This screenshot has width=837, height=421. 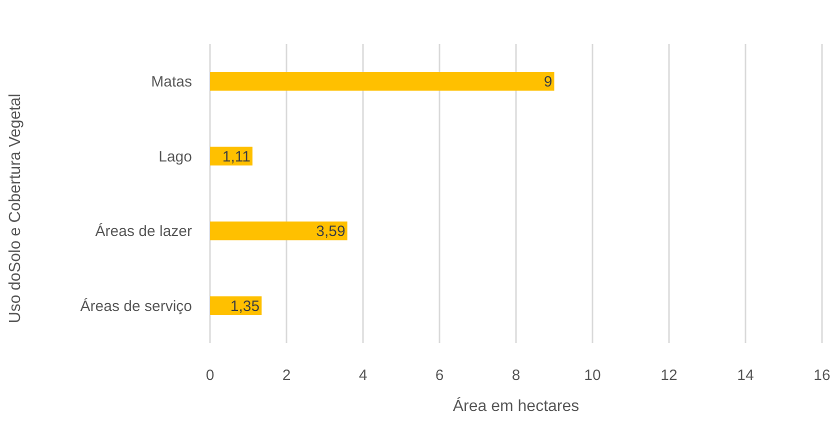 What do you see at coordinates (548, 82) in the screenshot?
I see `data-label: 9` at bounding box center [548, 82].